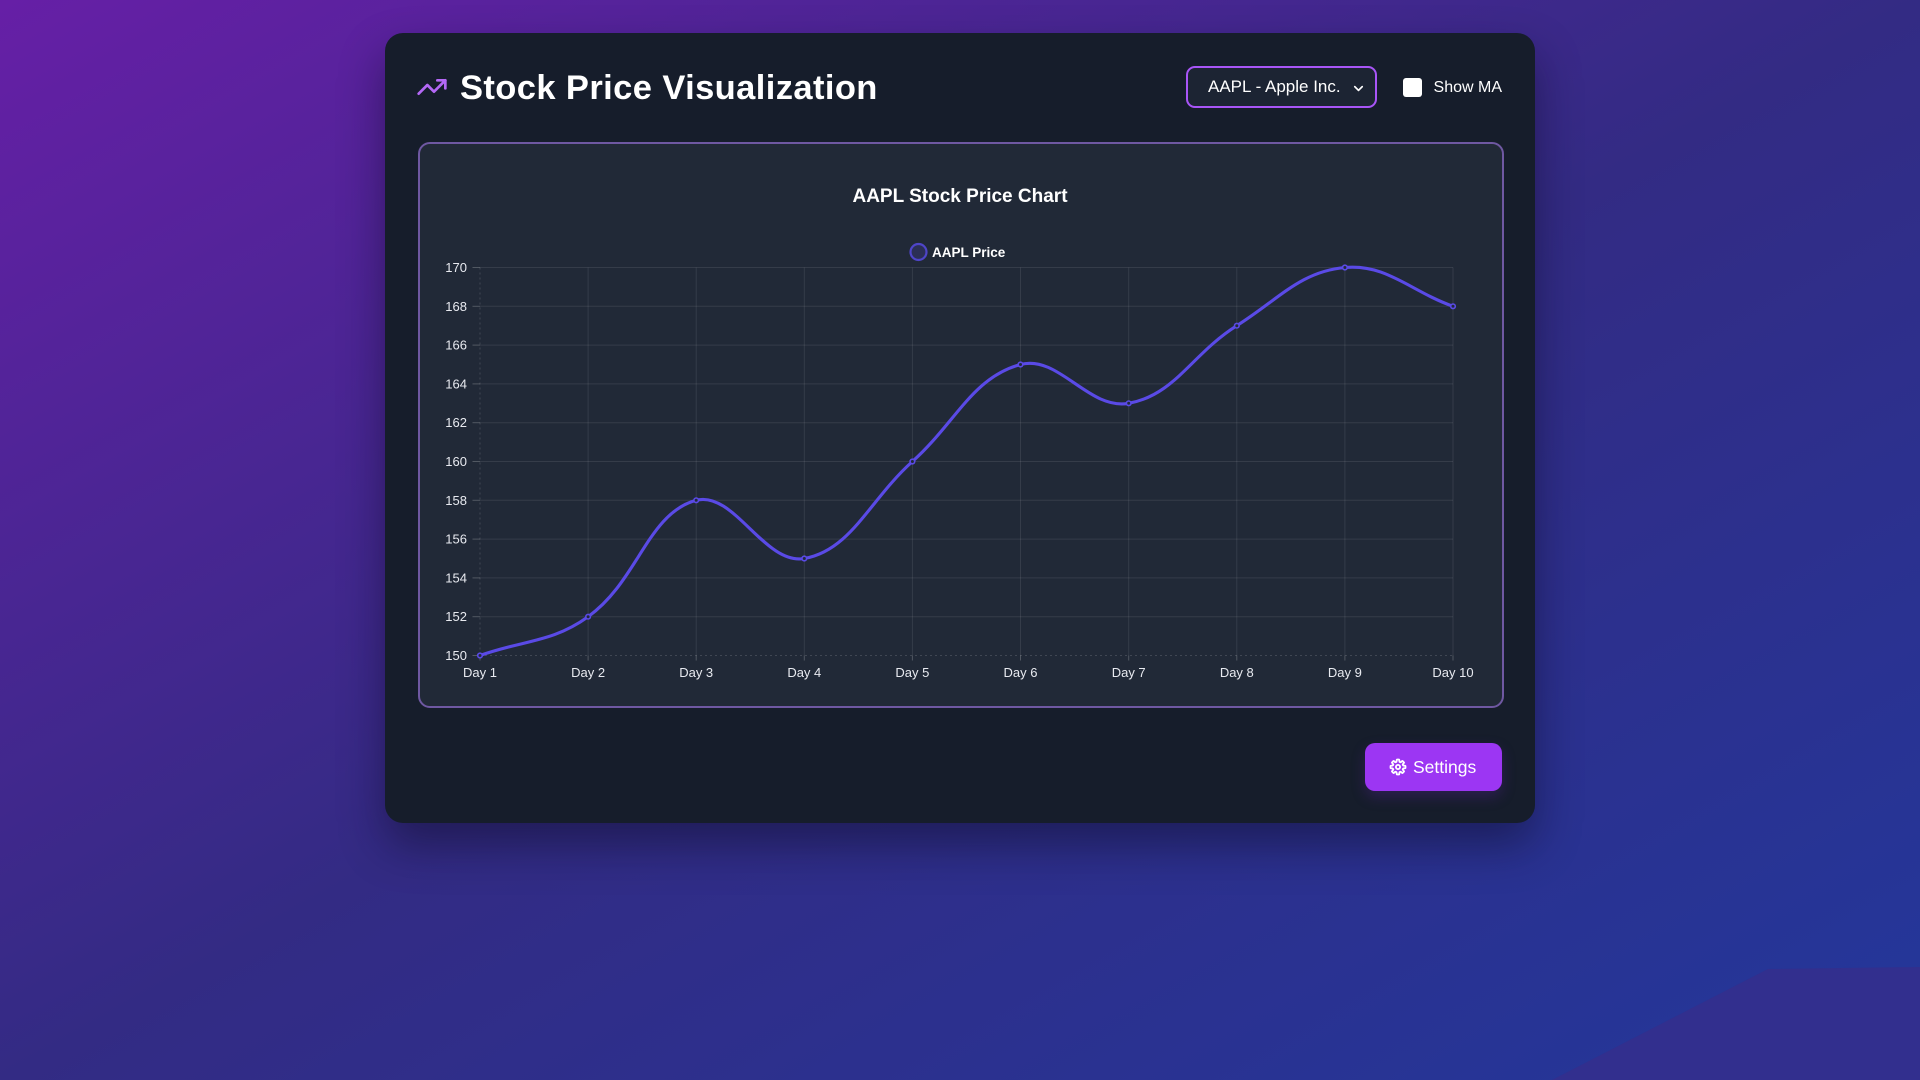 Image resolution: width=1920 pixels, height=1080 pixels. I want to click on svg-text: 152, so click(456, 616).